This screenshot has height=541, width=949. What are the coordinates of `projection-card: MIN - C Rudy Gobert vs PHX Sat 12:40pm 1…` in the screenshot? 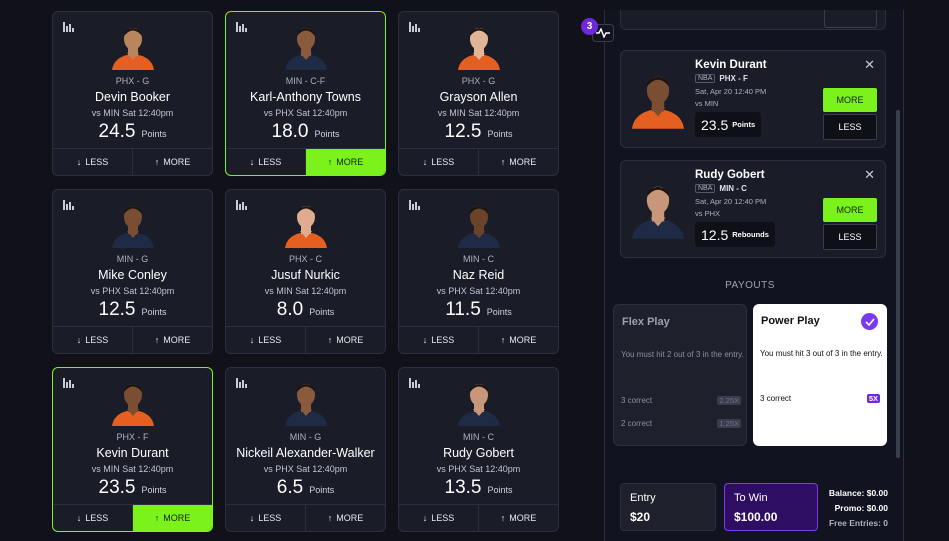 It's located at (478, 449).